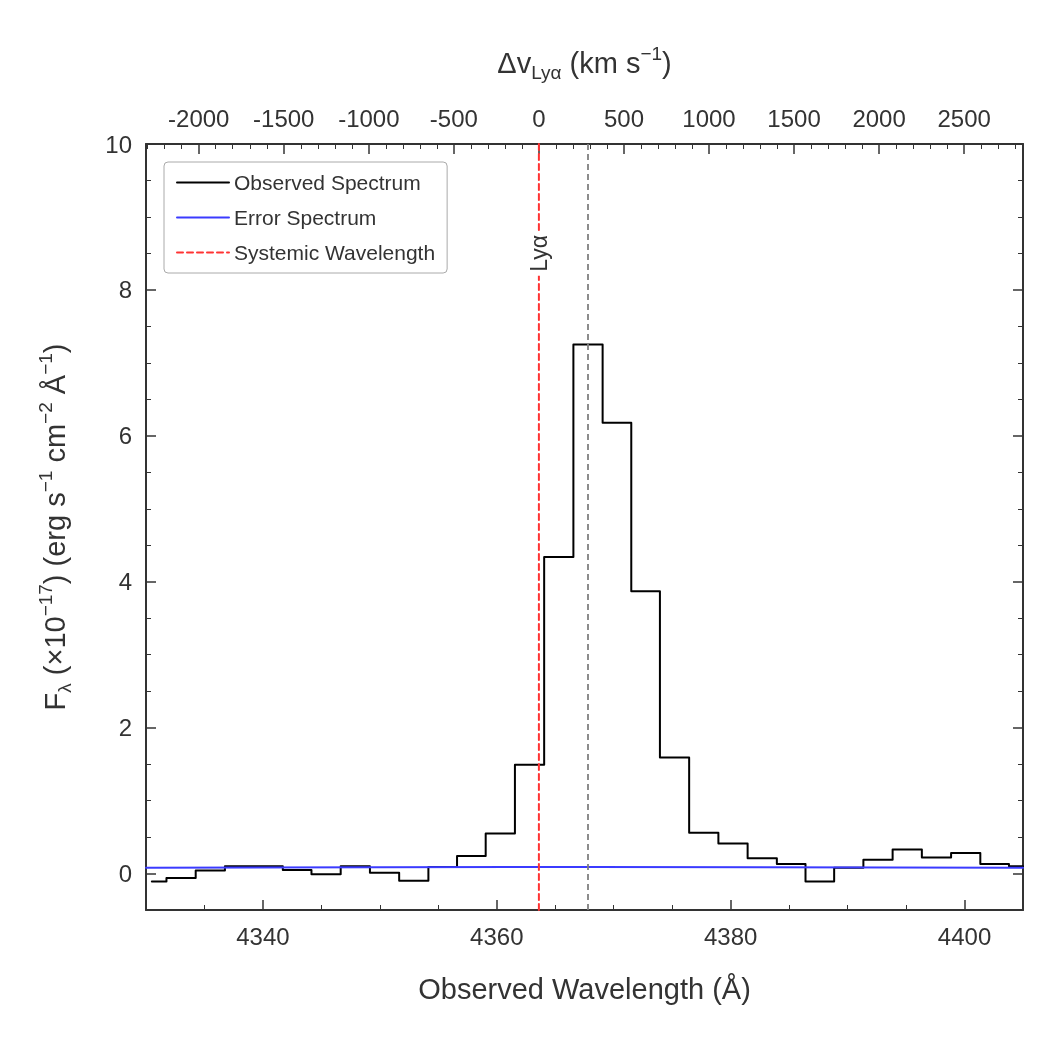 The width and height of the screenshot is (1050, 1050). What do you see at coordinates (964, 936) in the screenshot?
I see `x-tick-label: 4400` at bounding box center [964, 936].